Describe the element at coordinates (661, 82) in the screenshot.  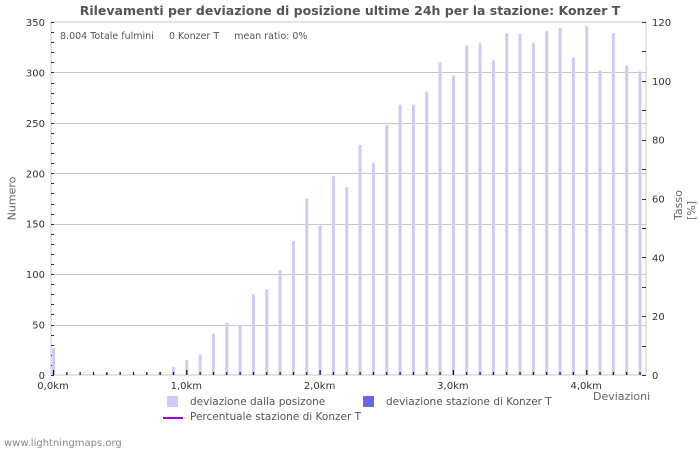
I see `y-tick-label-right: 100` at that location.